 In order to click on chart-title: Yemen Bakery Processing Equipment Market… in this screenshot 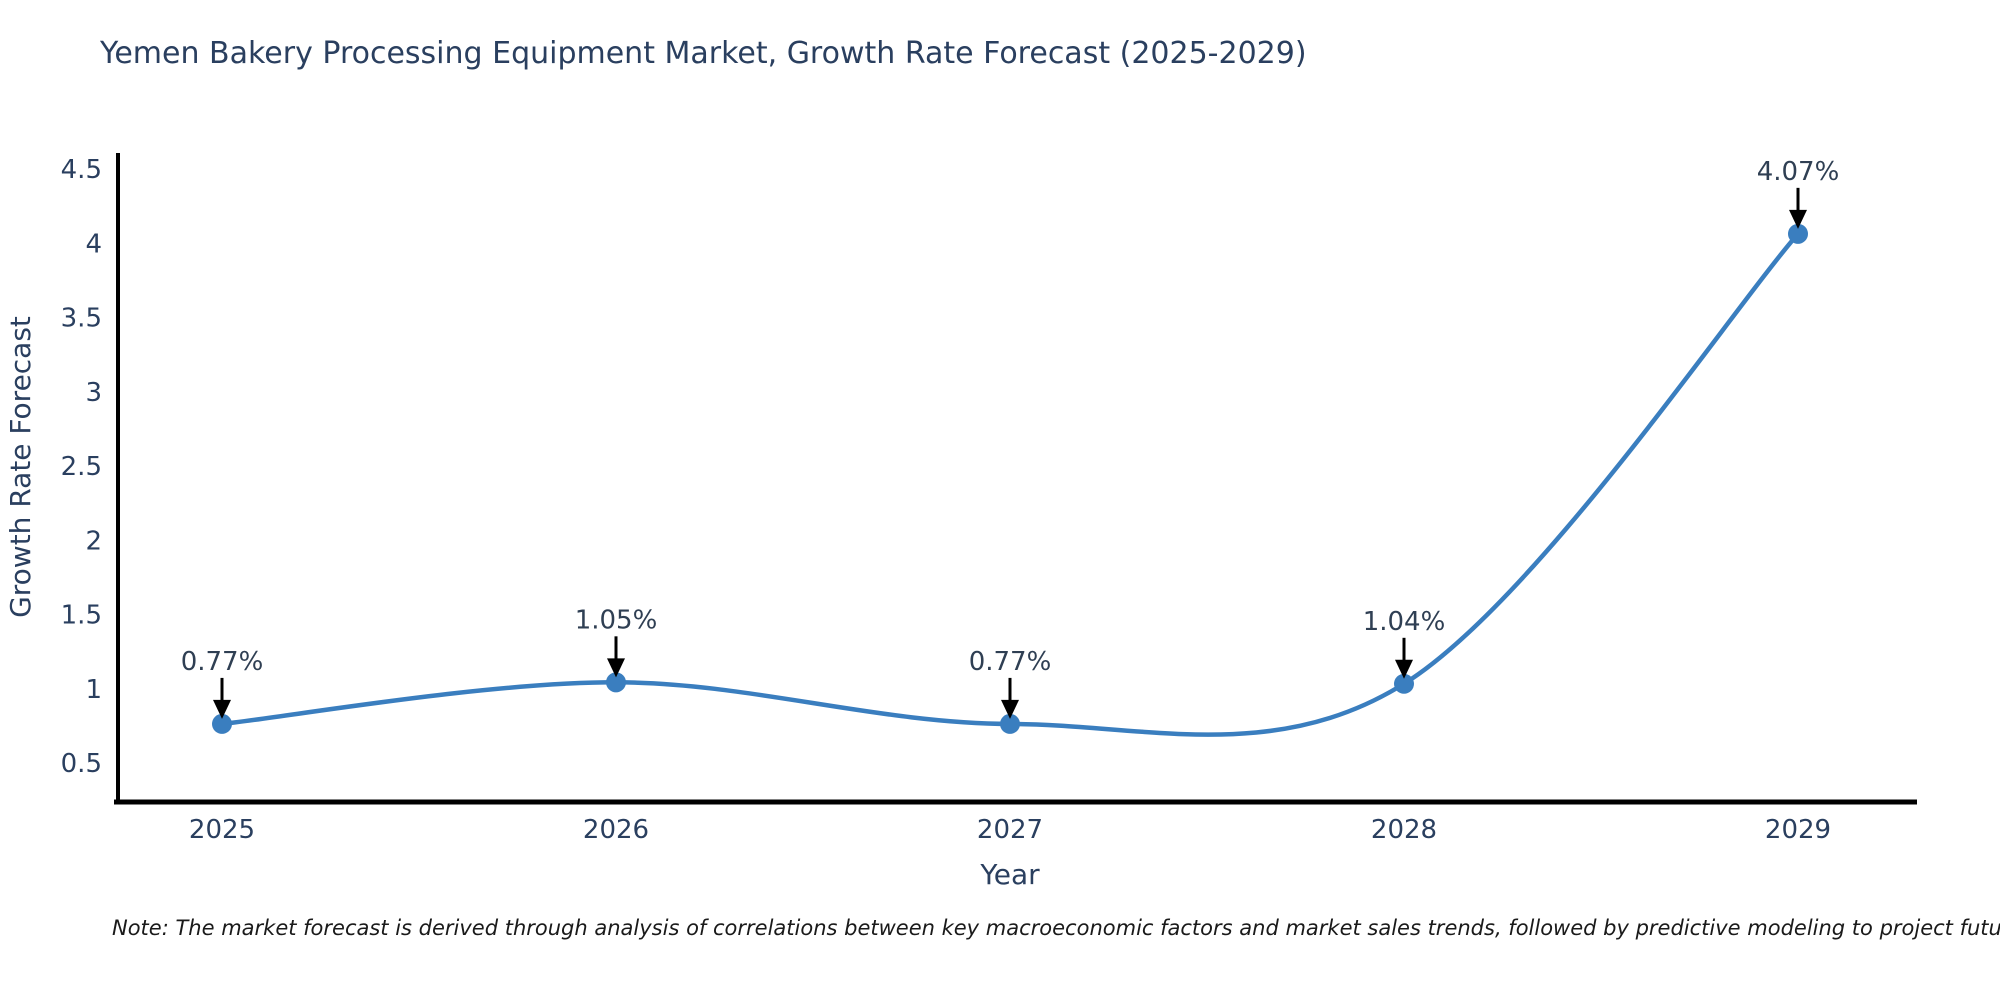, I will do `click(703, 53)`.